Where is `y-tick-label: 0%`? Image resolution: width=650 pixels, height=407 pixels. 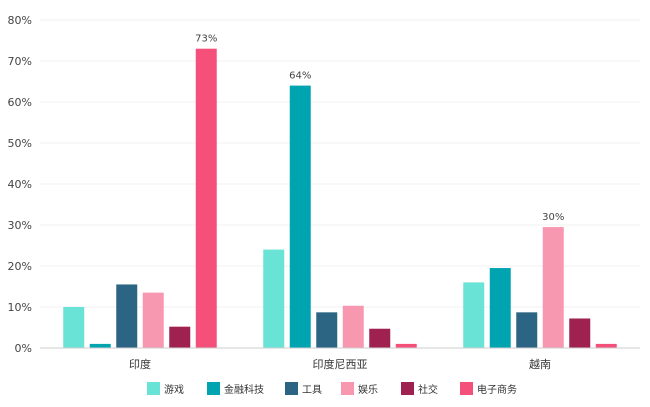
y-tick-label: 0% is located at coordinates (23, 348).